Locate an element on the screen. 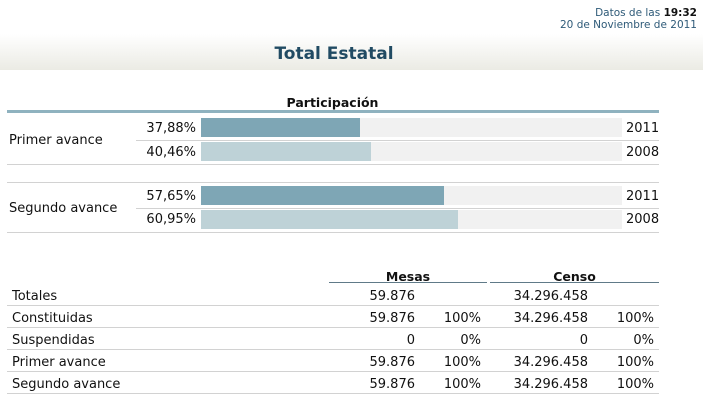  constituidas-censo-pct: 100% is located at coordinates (635, 318).